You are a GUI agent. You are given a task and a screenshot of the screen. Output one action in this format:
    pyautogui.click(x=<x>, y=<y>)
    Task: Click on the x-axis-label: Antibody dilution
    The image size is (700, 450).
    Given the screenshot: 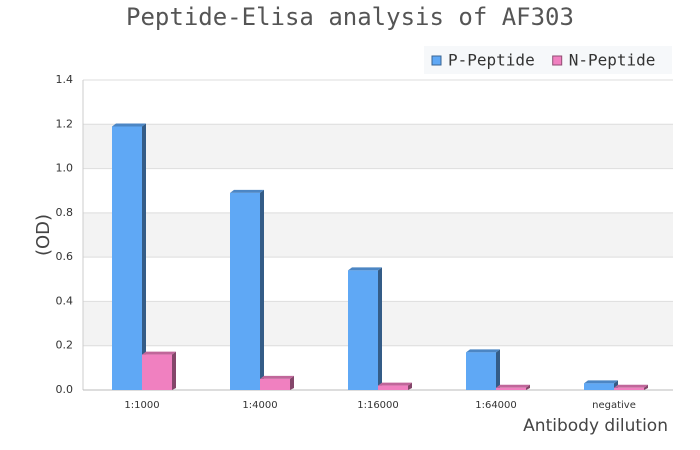 What is the action you would take?
    pyautogui.click(x=595, y=426)
    